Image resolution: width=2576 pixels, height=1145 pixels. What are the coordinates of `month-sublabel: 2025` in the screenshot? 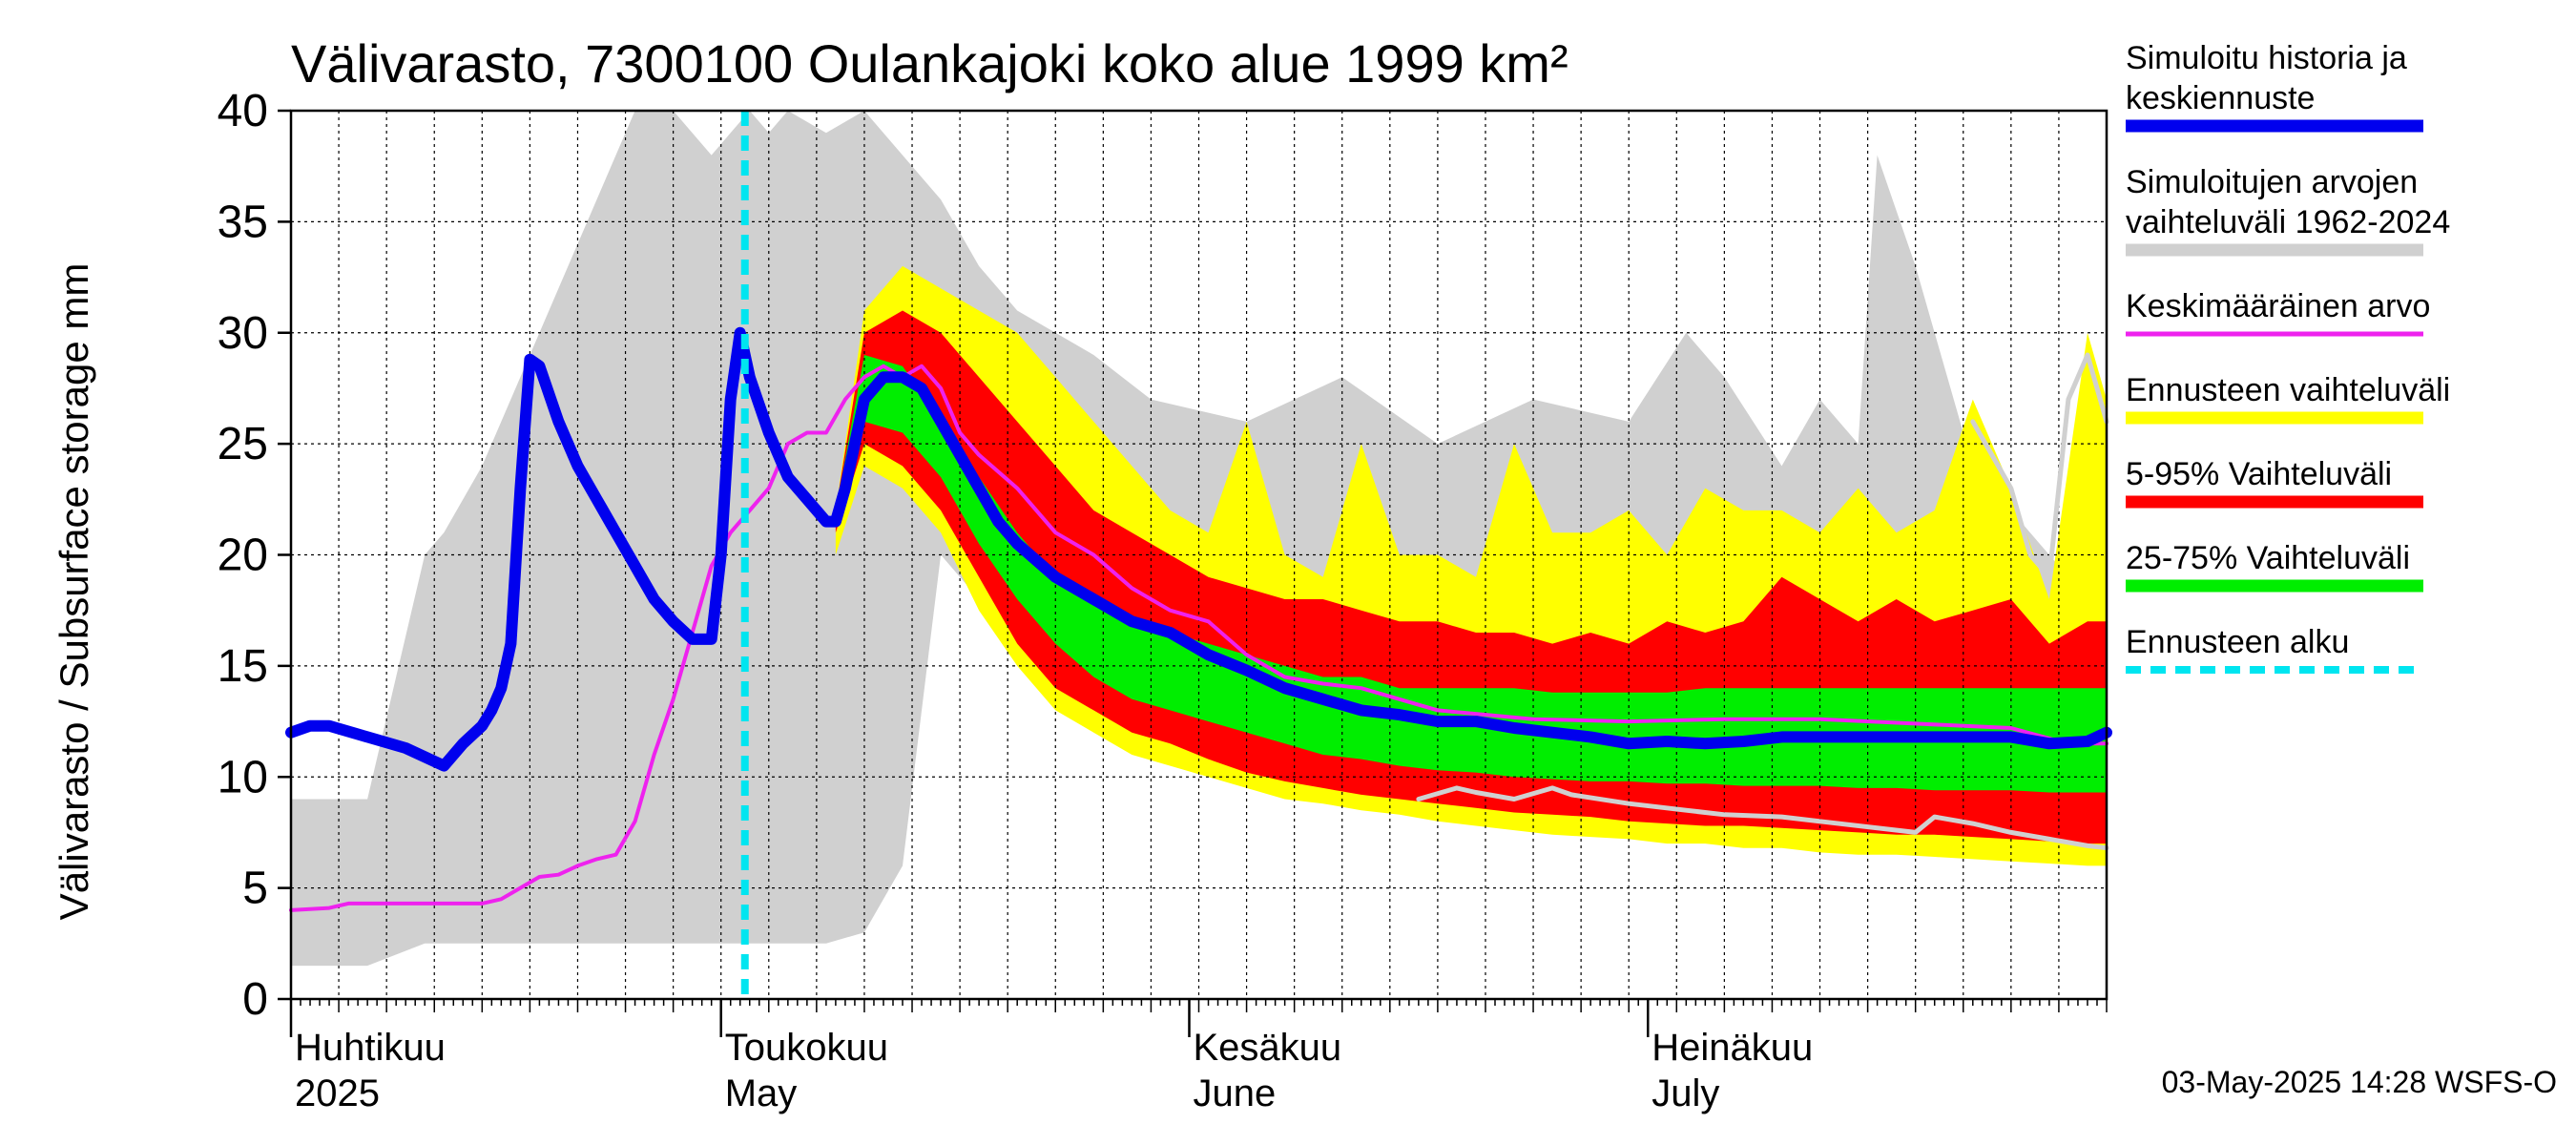 It's located at (337, 1093).